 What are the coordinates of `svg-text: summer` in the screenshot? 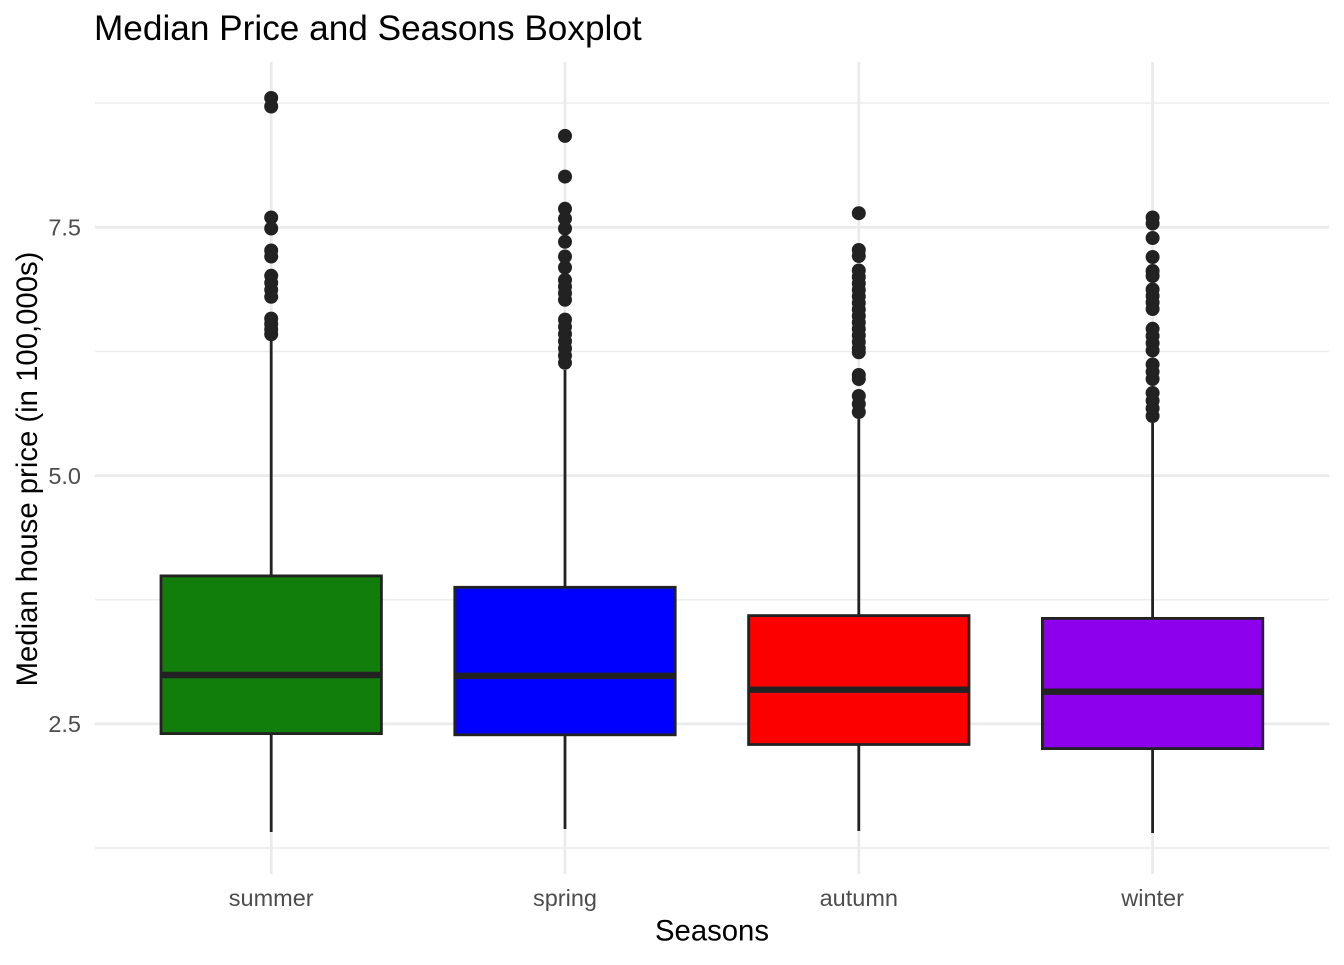 It's located at (271, 898).